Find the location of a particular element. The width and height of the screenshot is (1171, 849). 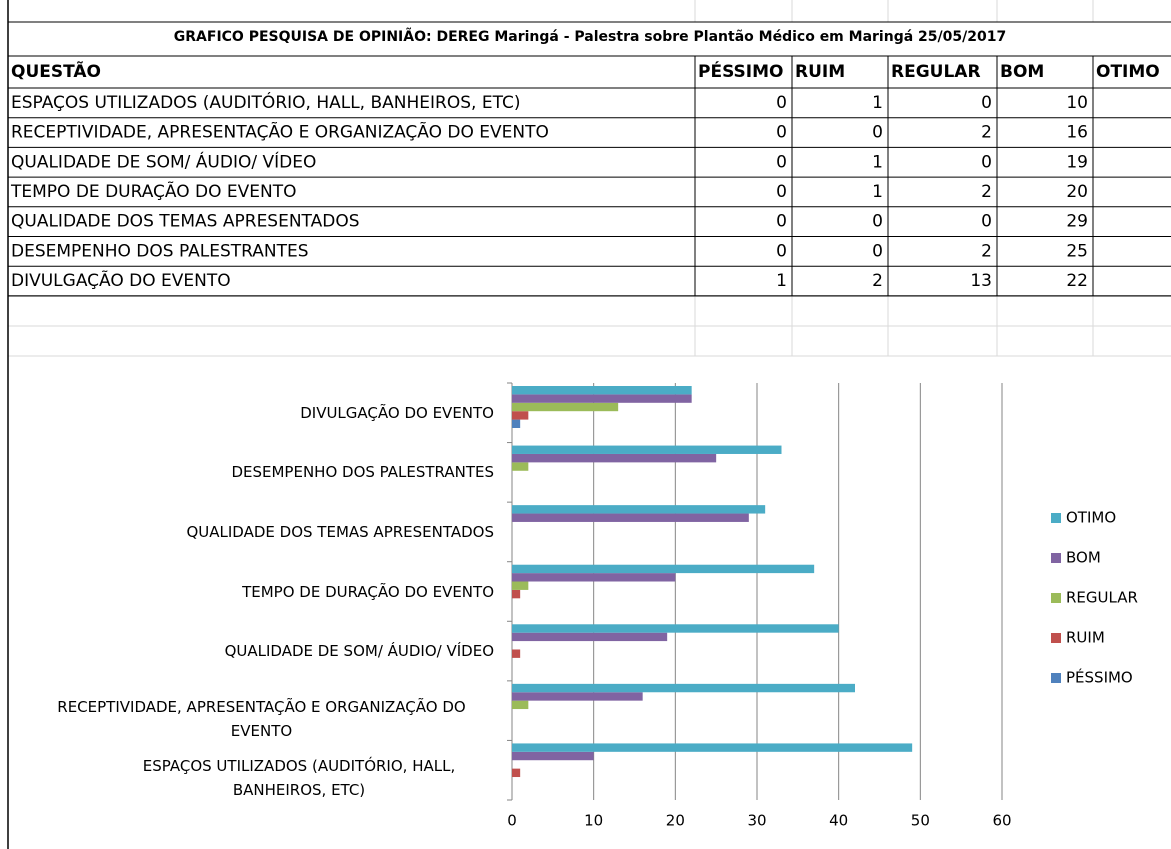

header-cell: BOM is located at coordinates (1022, 72).